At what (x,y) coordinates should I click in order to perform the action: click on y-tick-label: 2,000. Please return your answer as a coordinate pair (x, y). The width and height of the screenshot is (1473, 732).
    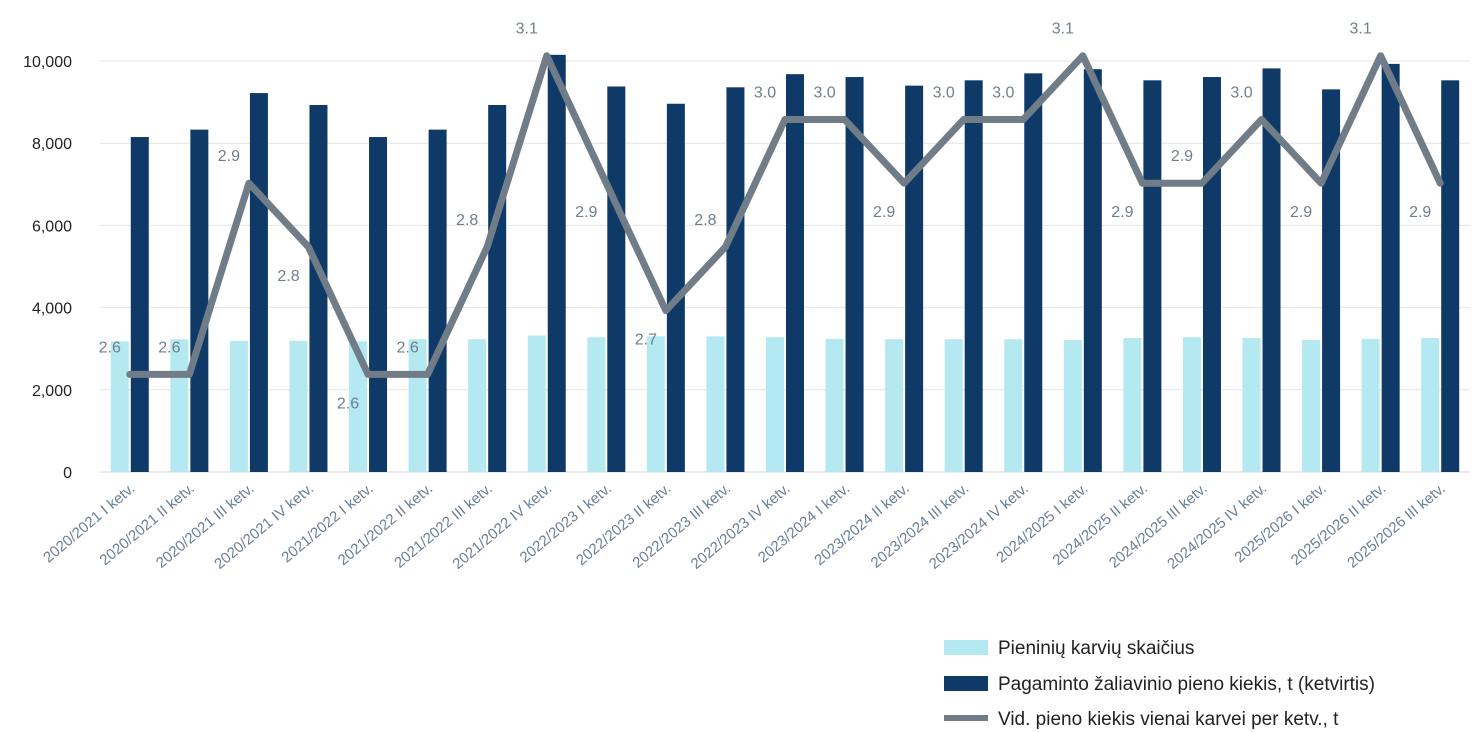
    Looking at the image, I should click on (52, 391).